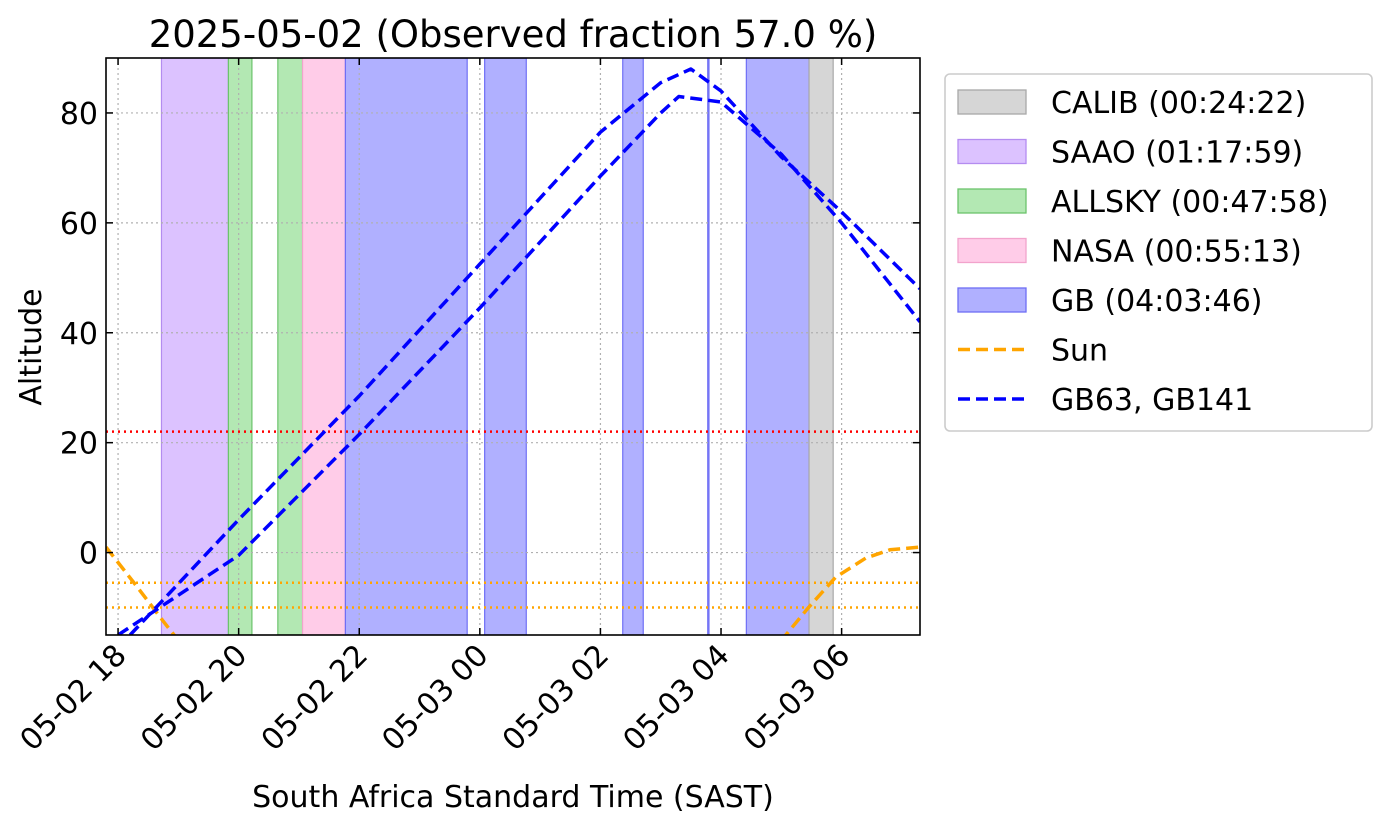 The image size is (1388, 829). I want to click on block-nasa, so click(323, 346).